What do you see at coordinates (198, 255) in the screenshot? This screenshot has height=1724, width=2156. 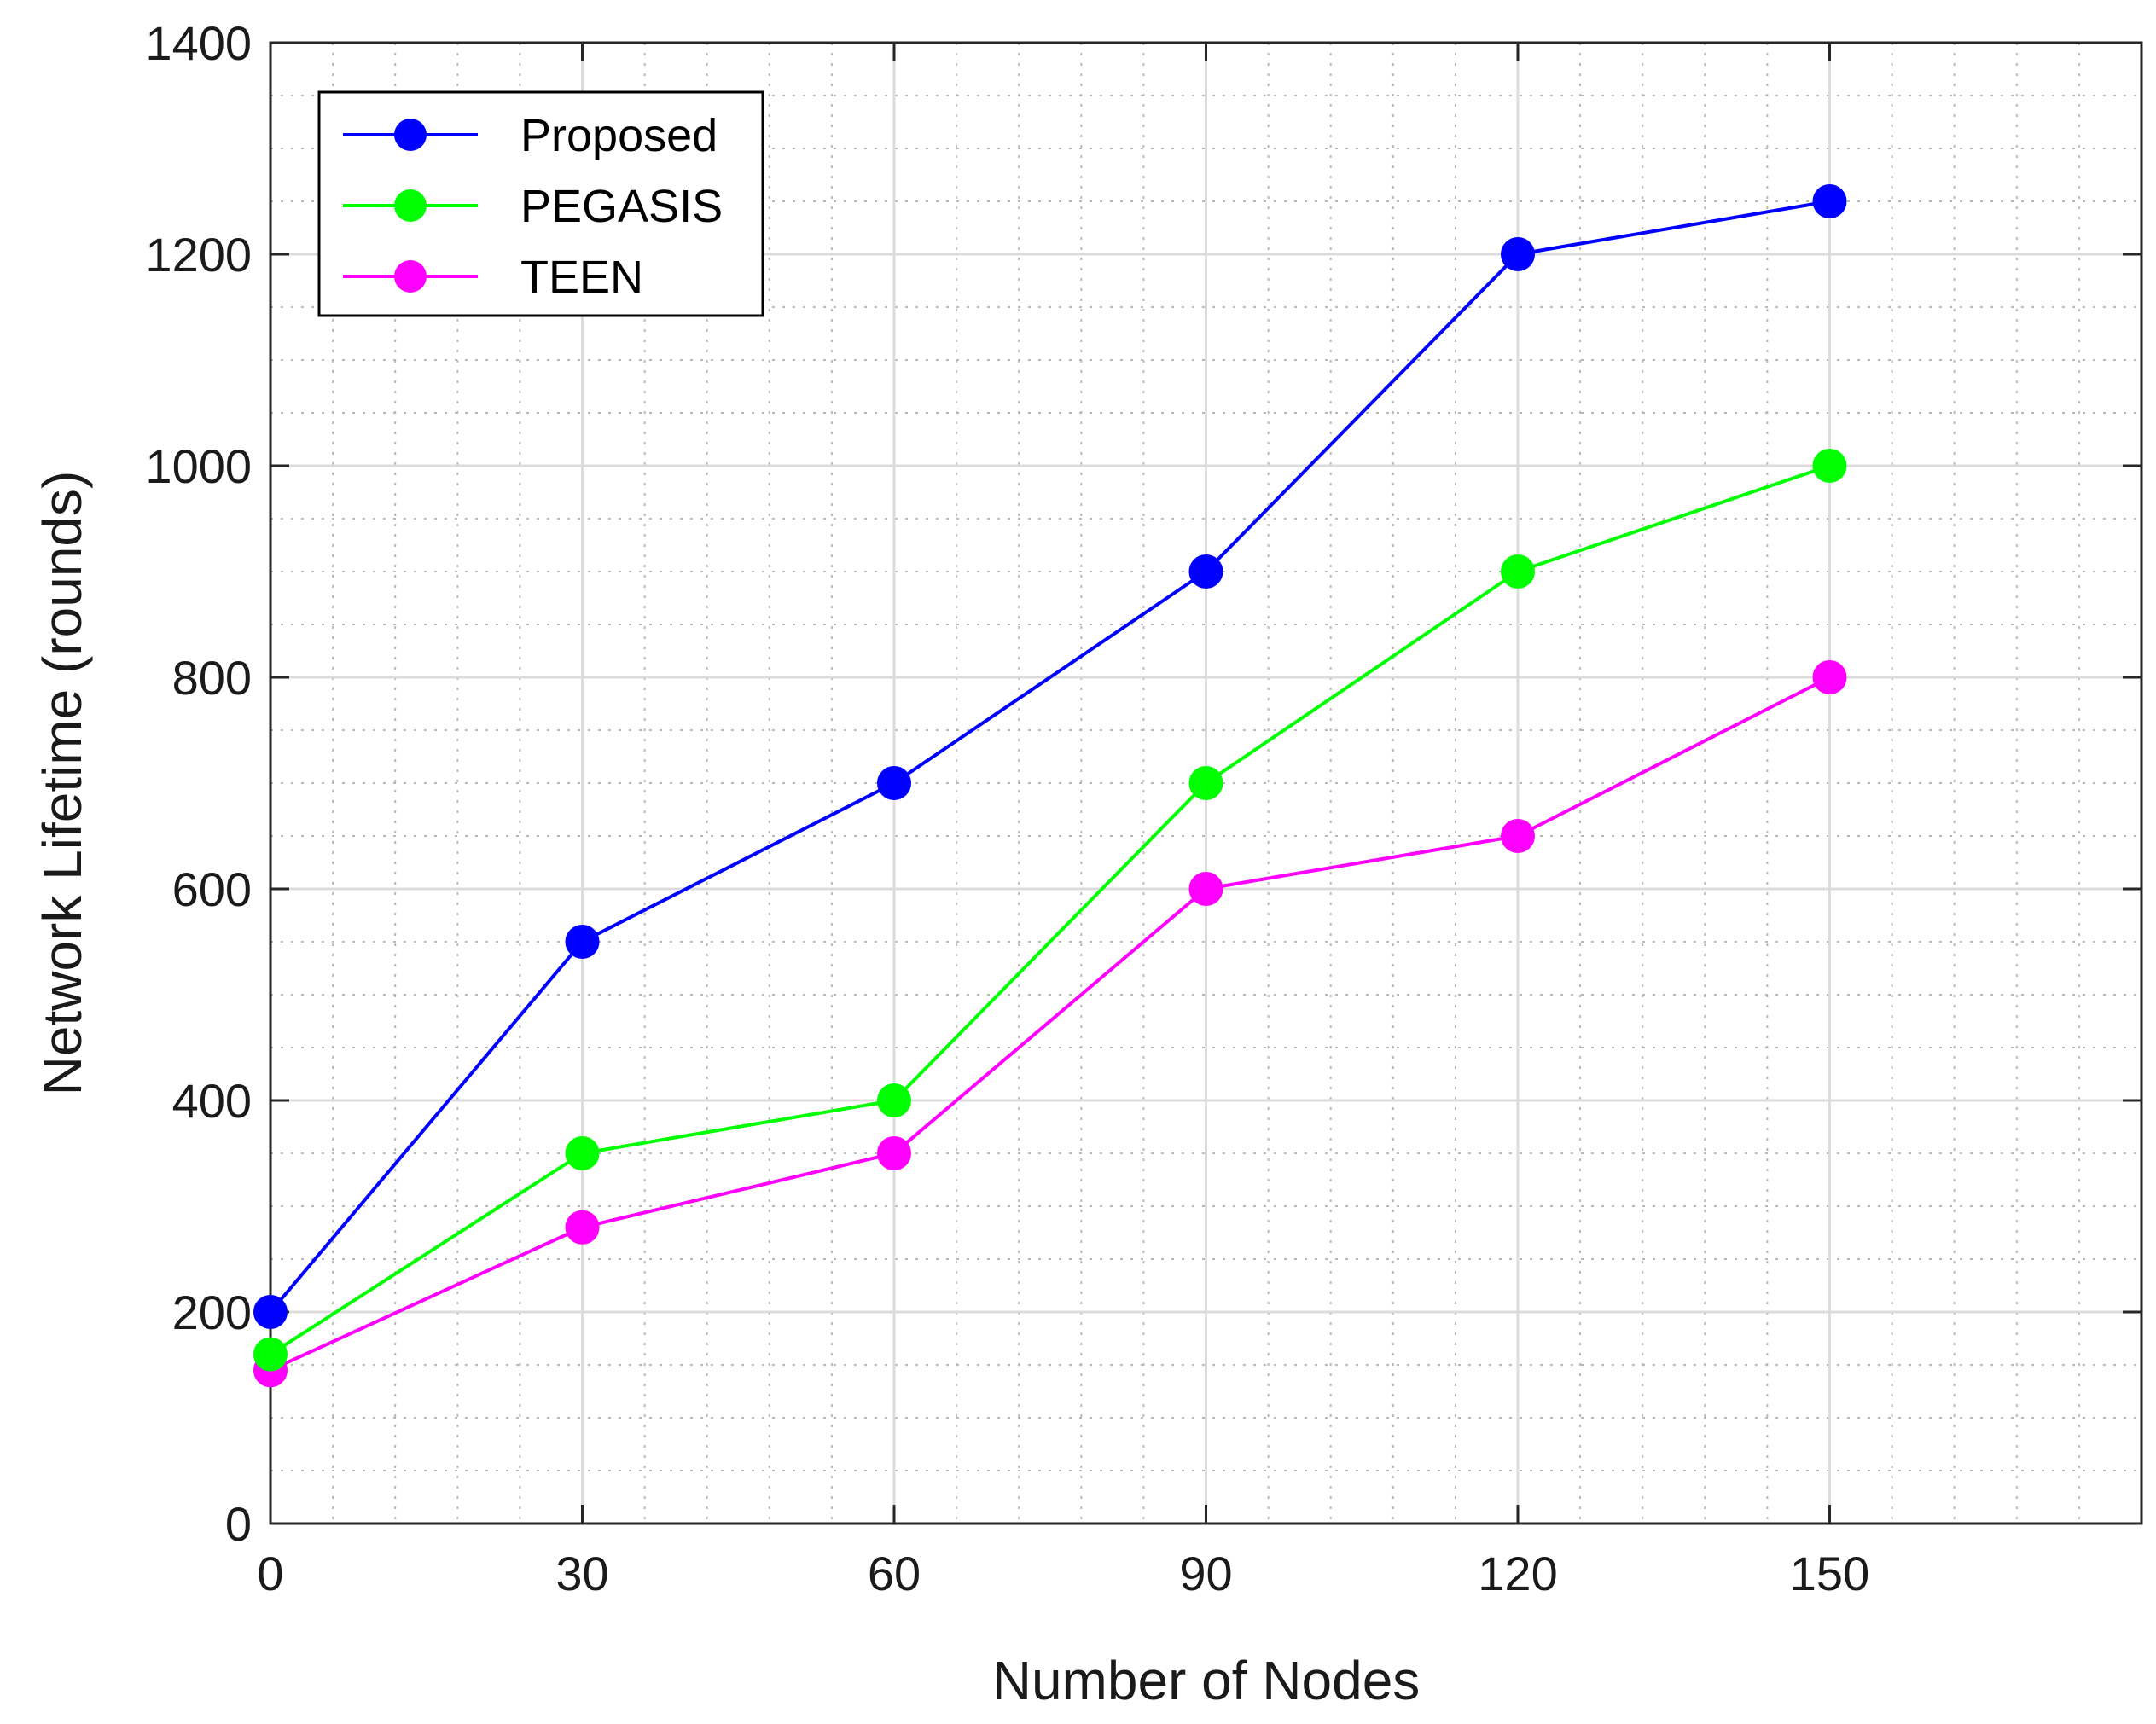 I see `y-tick-label: 1200` at bounding box center [198, 255].